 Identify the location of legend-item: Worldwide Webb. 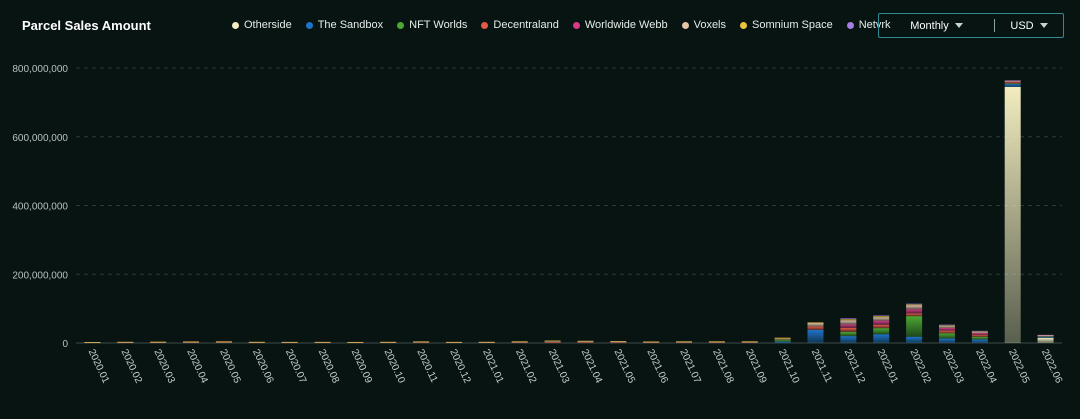
(620, 25).